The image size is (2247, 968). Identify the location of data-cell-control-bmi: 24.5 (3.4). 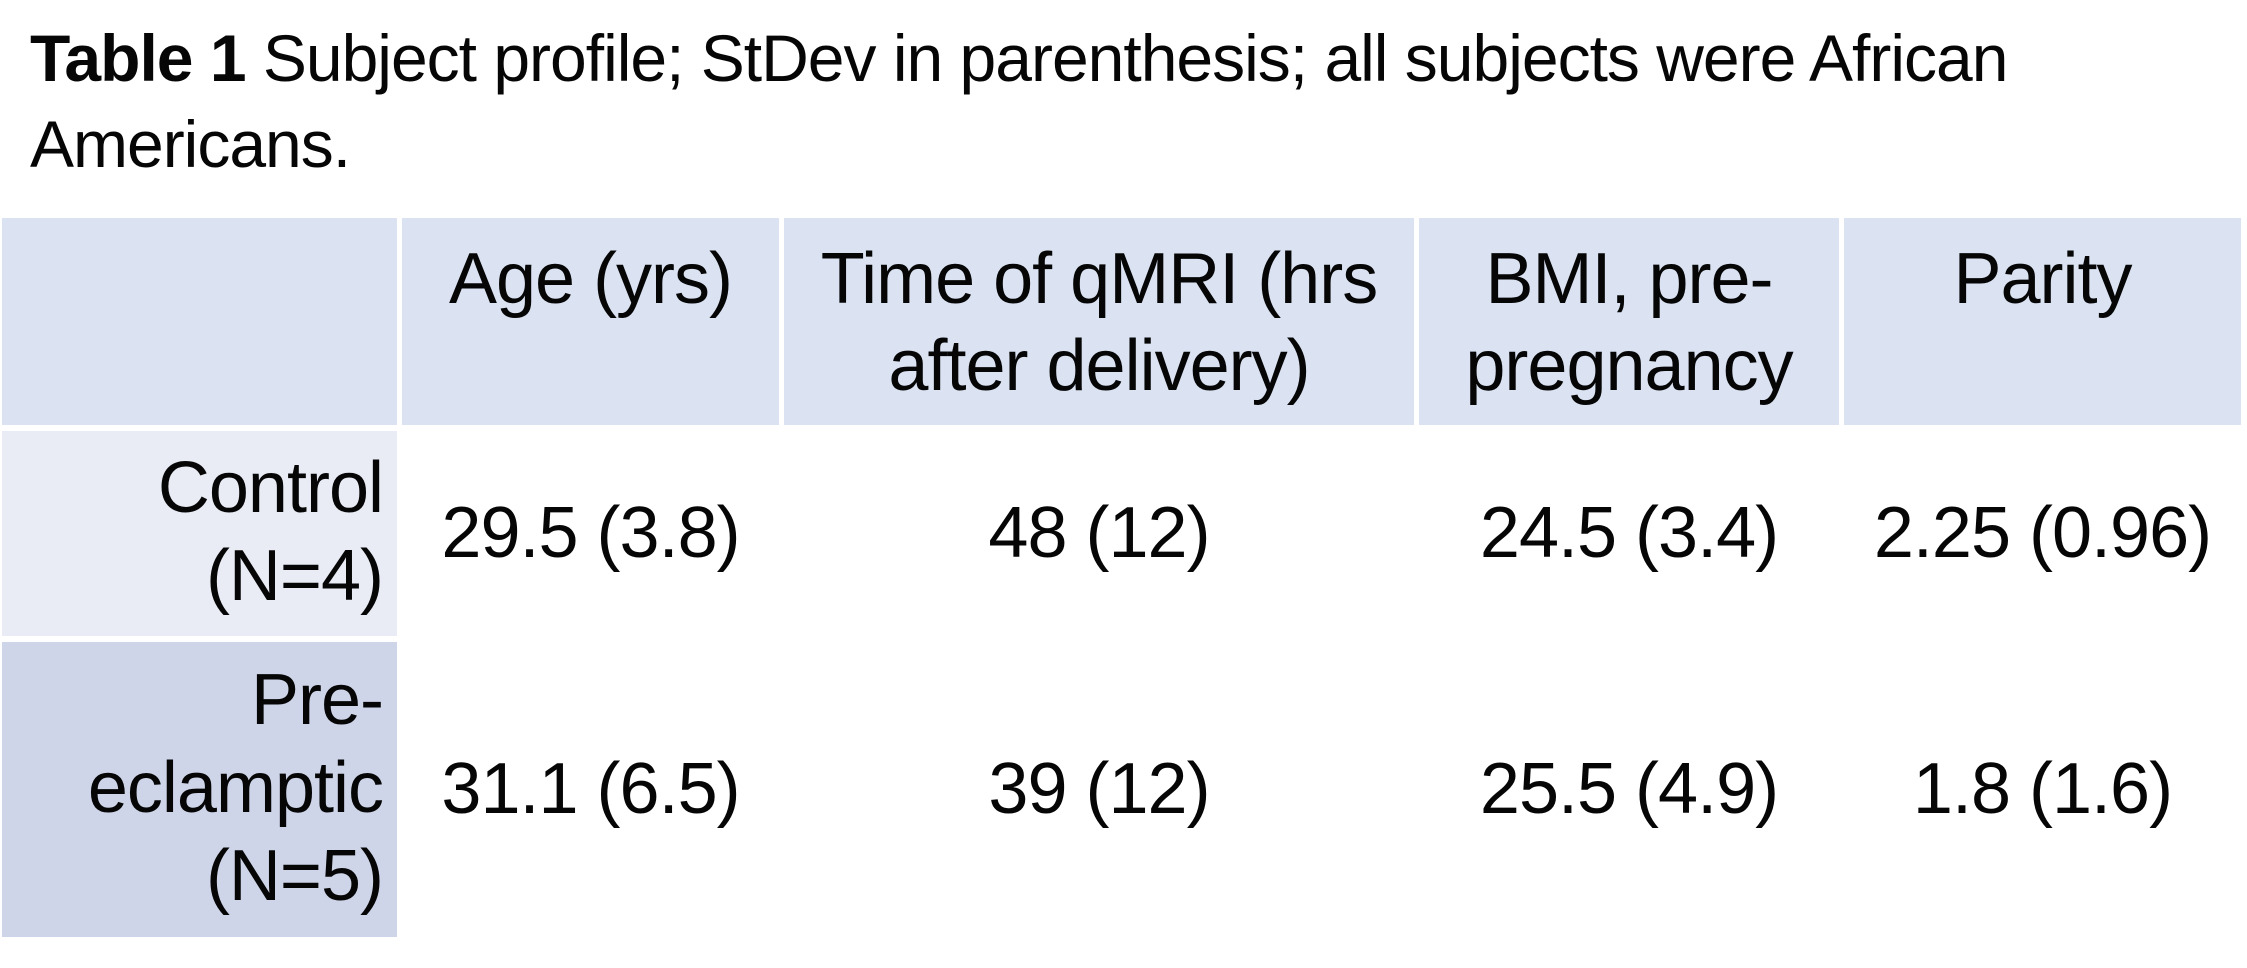
(1629, 533).